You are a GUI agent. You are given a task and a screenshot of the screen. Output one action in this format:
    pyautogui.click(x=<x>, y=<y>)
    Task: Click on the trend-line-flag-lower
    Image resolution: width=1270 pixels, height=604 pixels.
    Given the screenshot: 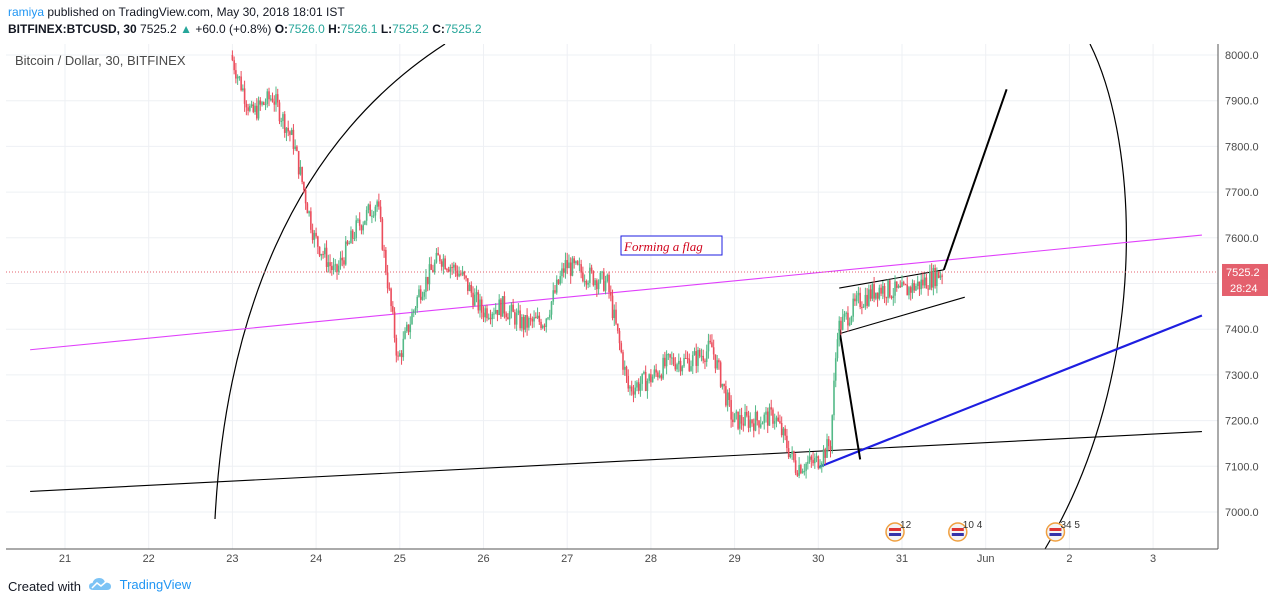 What is the action you would take?
    pyautogui.click(x=902, y=315)
    